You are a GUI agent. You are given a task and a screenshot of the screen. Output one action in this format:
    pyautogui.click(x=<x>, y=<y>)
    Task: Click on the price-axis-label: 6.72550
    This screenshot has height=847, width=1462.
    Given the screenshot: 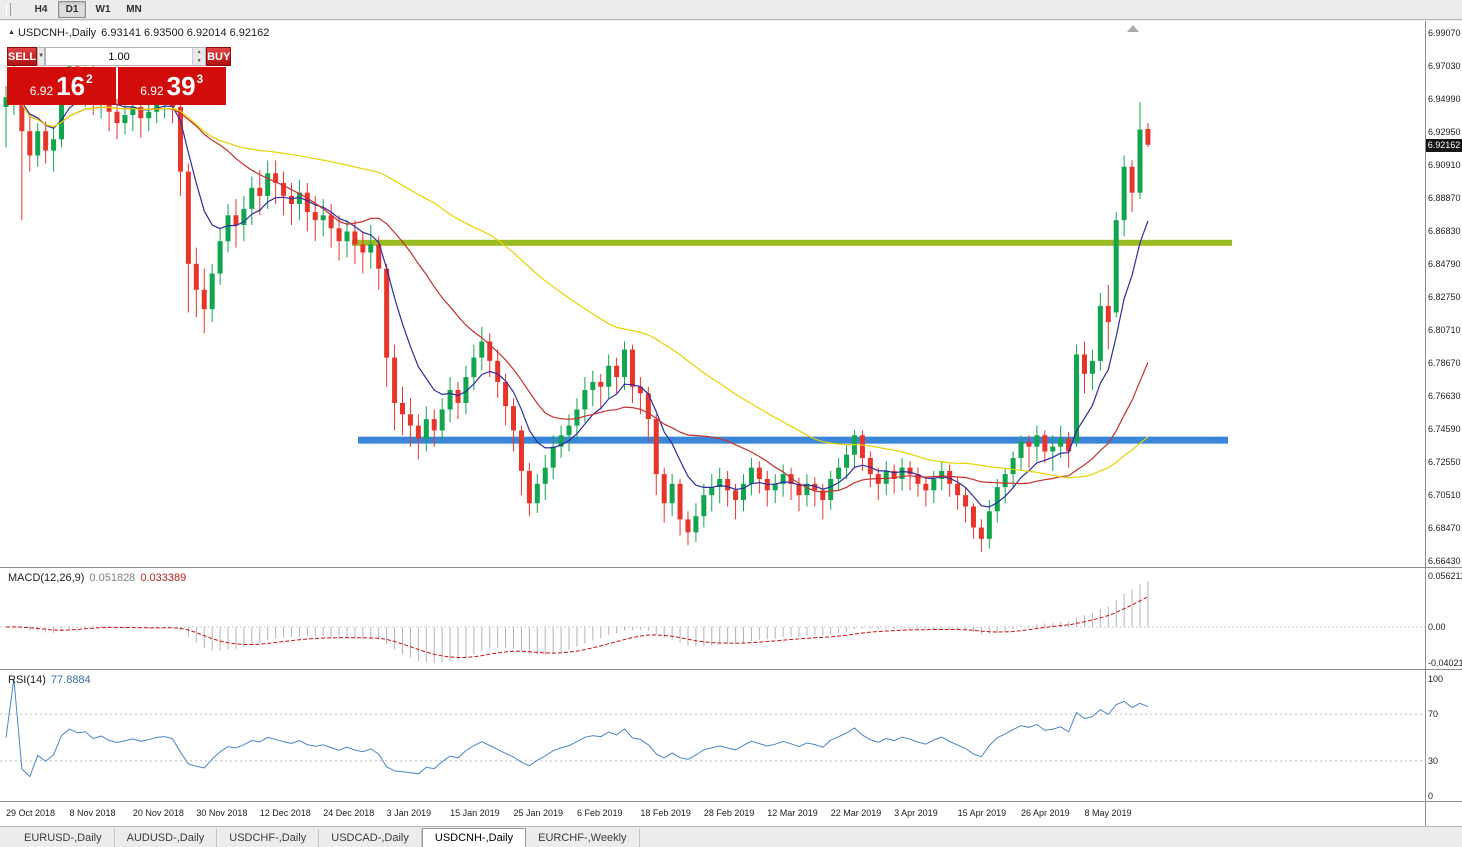 What is the action you would take?
    pyautogui.click(x=1444, y=461)
    